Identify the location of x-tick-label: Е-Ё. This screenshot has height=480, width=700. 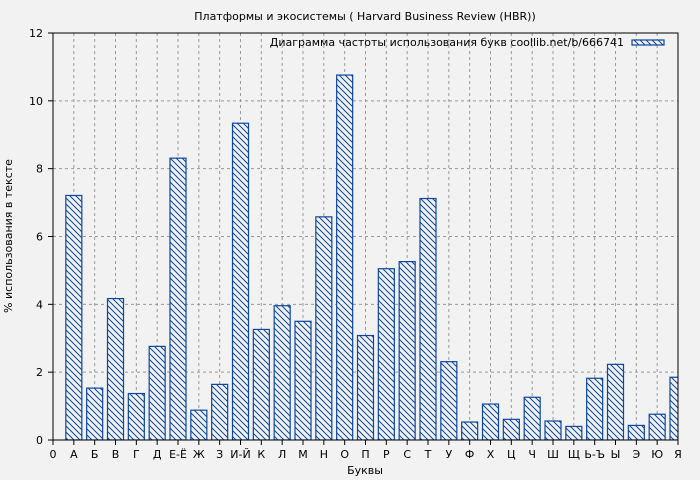
(178, 454).